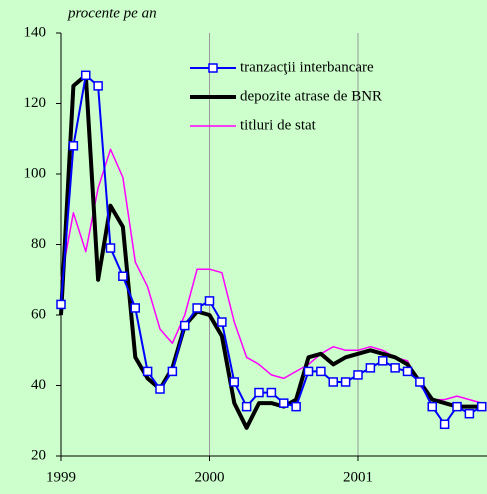 Image resolution: width=487 pixels, height=494 pixels. What do you see at coordinates (35, 173) in the screenshot?
I see `y-tick-label: 100` at bounding box center [35, 173].